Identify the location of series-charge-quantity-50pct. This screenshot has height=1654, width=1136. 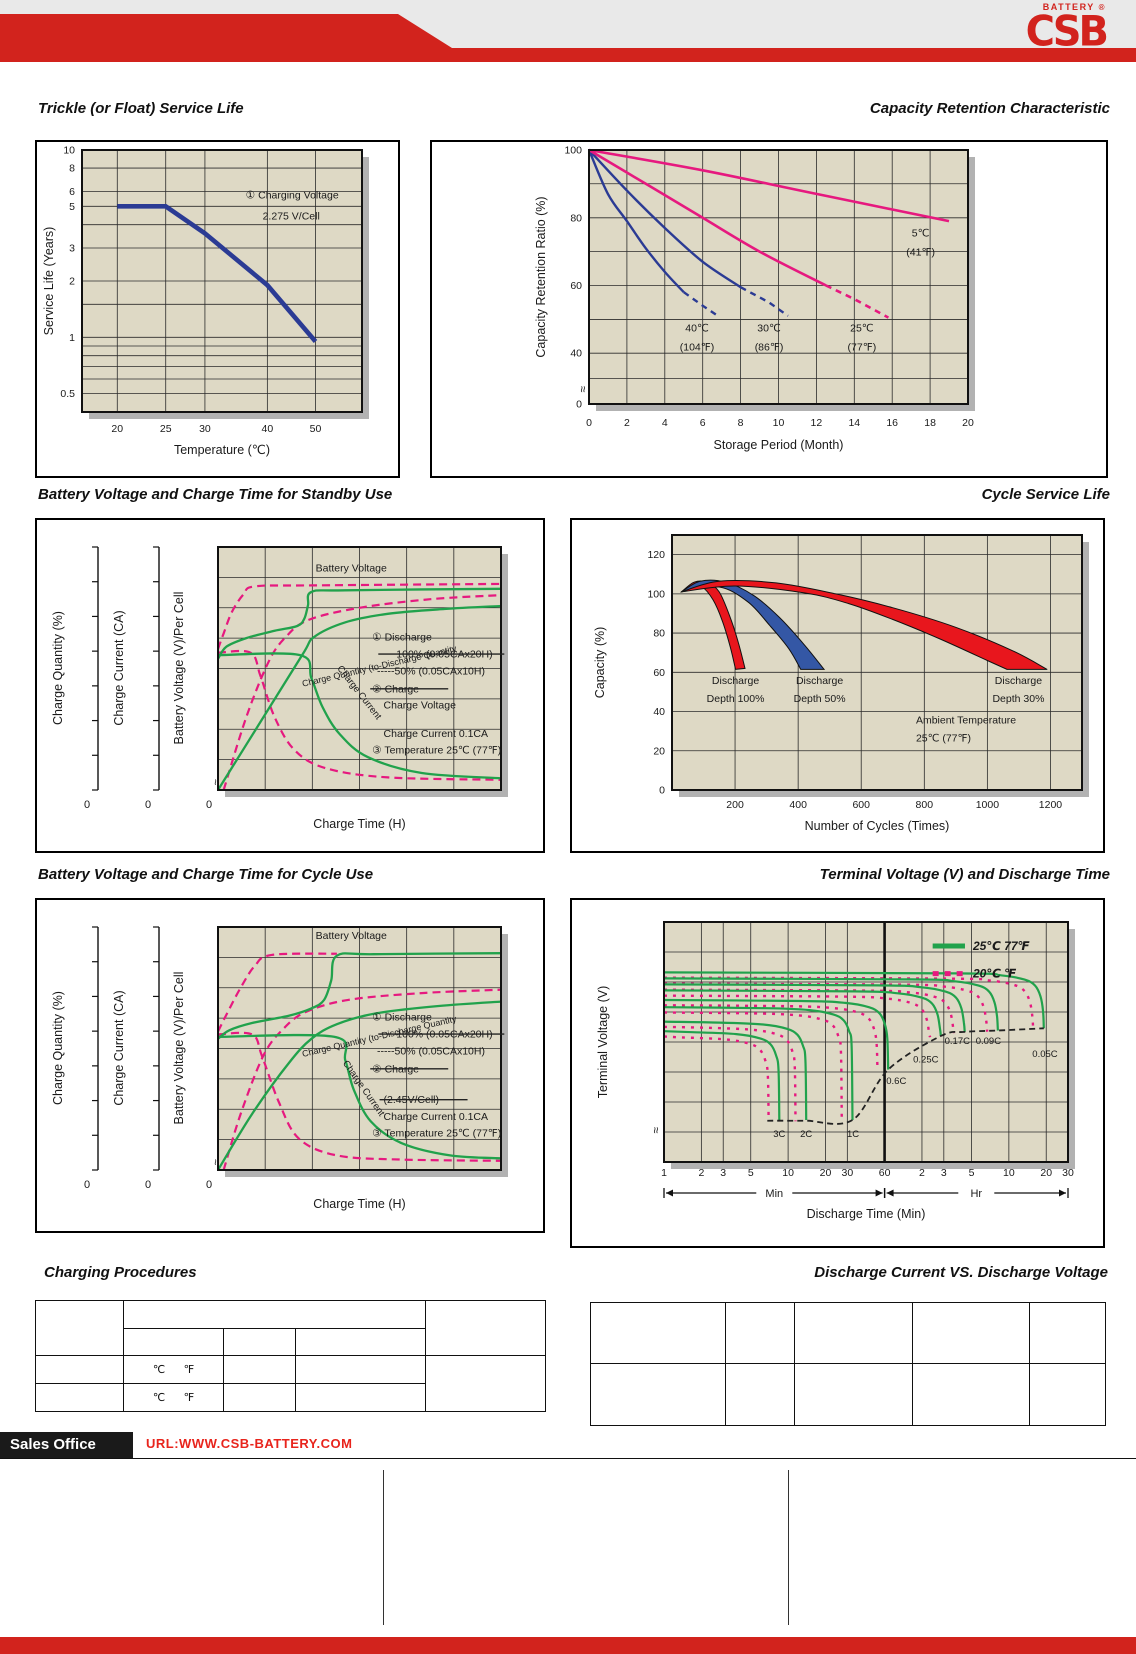
(362, 692).